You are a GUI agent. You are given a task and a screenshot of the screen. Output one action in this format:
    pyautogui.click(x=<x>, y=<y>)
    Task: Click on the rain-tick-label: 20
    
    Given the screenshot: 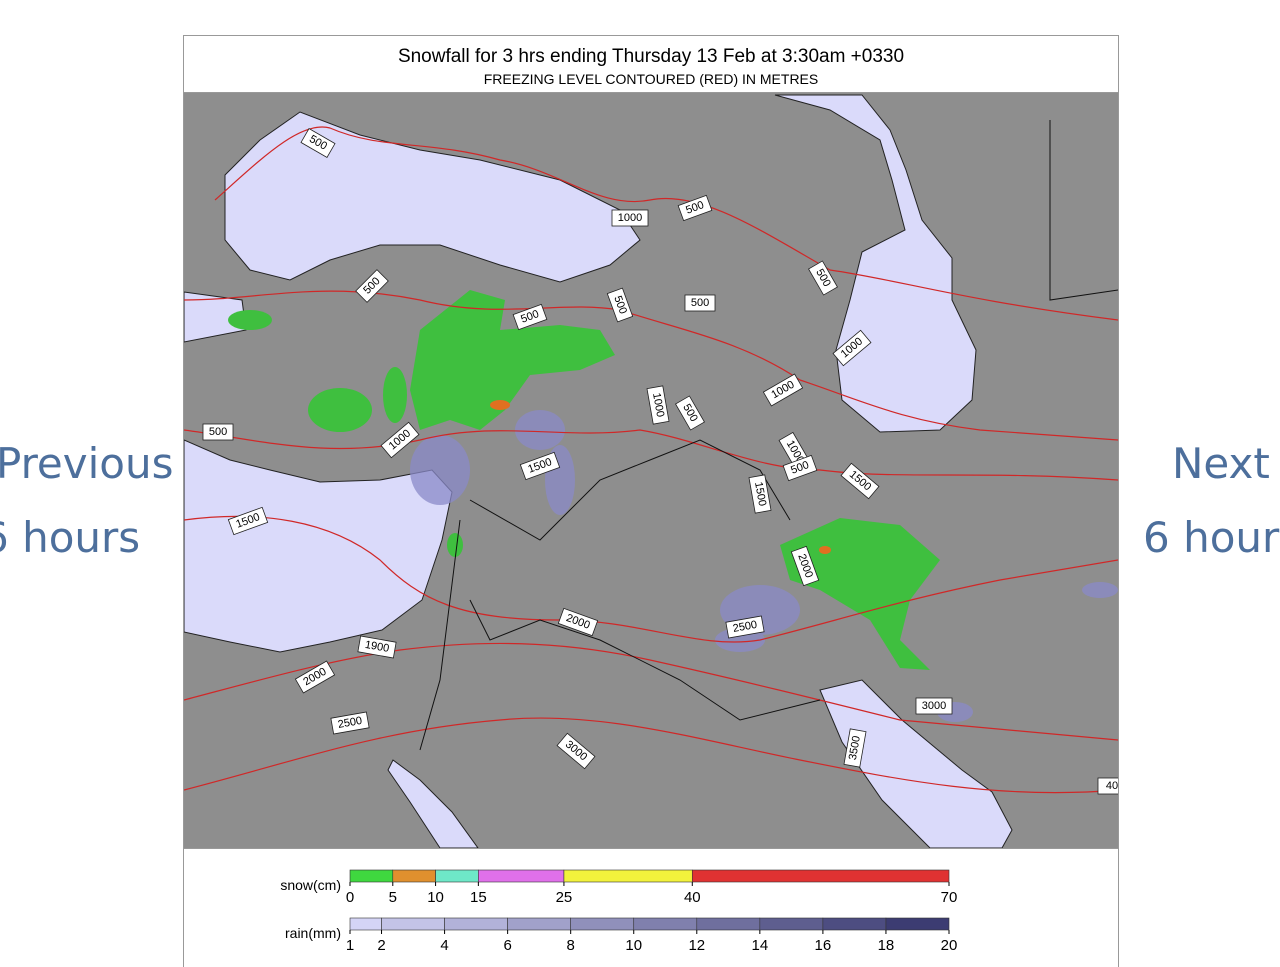 What is the action you would take?
    pyautogui.click(x=949, y=945)
    